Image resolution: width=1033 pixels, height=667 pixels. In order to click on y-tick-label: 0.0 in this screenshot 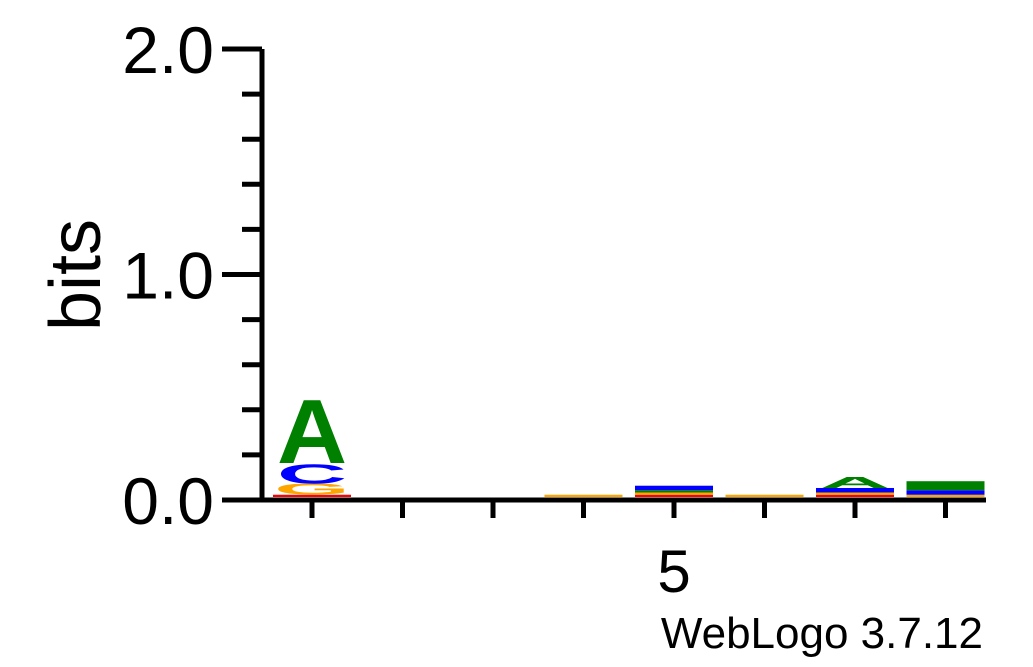, I will do `click(168, 501)`.